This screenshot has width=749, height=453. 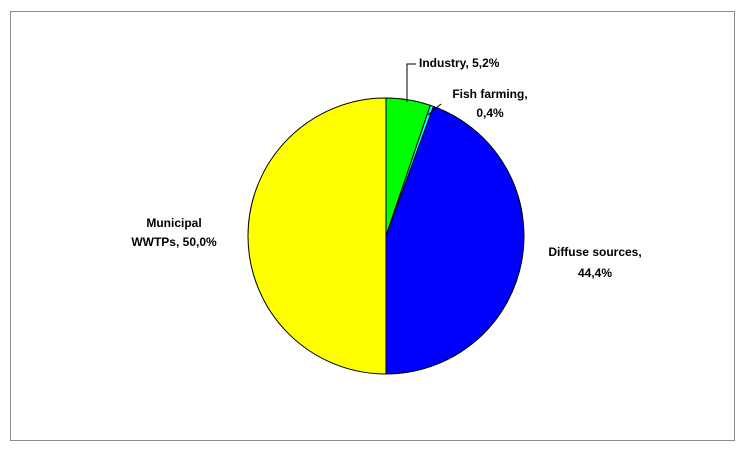 What do you see at coordinates (411, 82) in the screenshot?
I see `industry-leader-line` at bounding box center [411, 82].